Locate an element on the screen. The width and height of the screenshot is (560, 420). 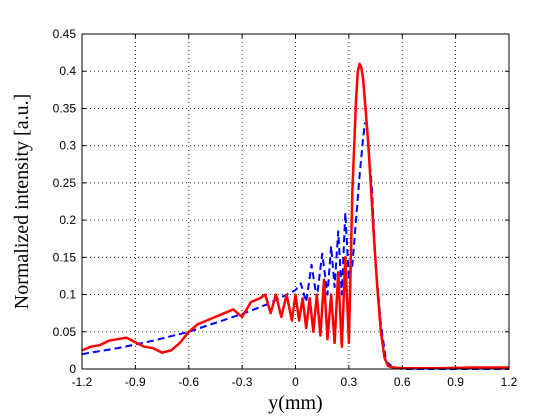
x-axis-label: y(mm) is located at coordinates (295, 403).